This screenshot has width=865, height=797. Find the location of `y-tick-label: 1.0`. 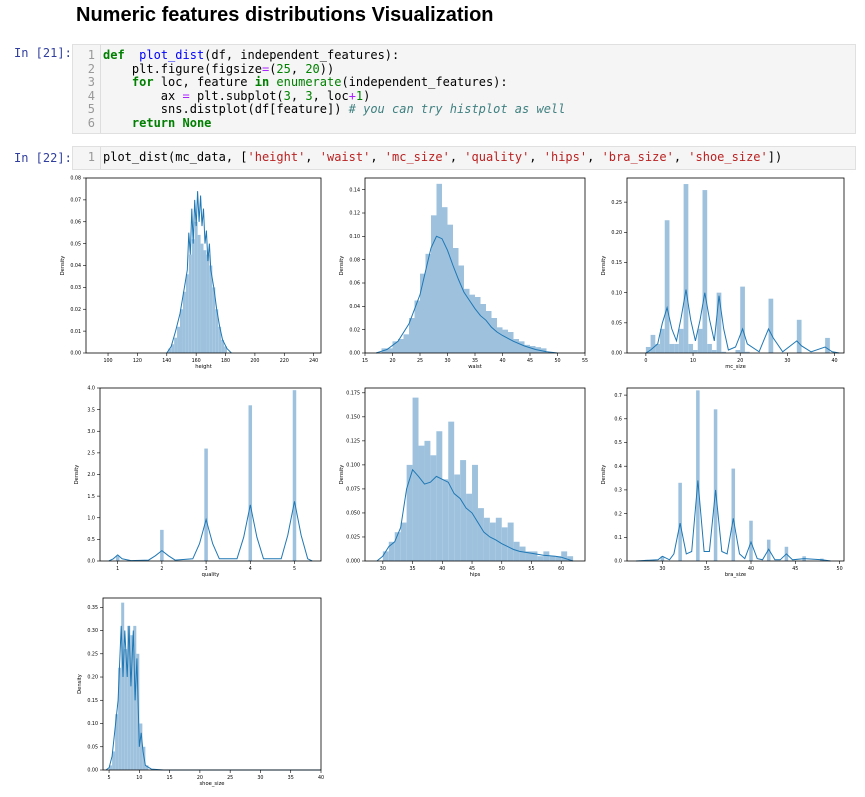

y-tick-label: 1.0 is located at coordinates (91, 518).